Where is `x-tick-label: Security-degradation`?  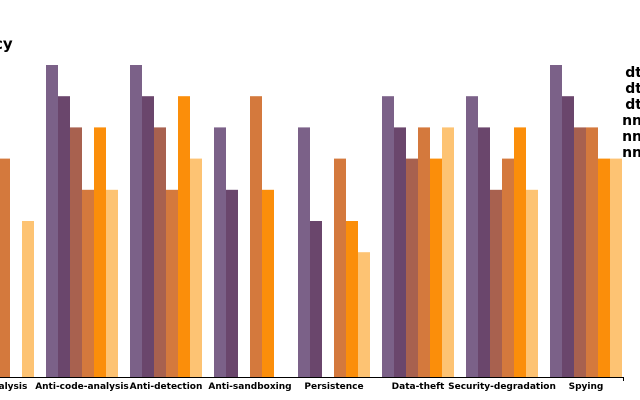
x-tick-label: Security-degradation is located at coordinates (502, 387).